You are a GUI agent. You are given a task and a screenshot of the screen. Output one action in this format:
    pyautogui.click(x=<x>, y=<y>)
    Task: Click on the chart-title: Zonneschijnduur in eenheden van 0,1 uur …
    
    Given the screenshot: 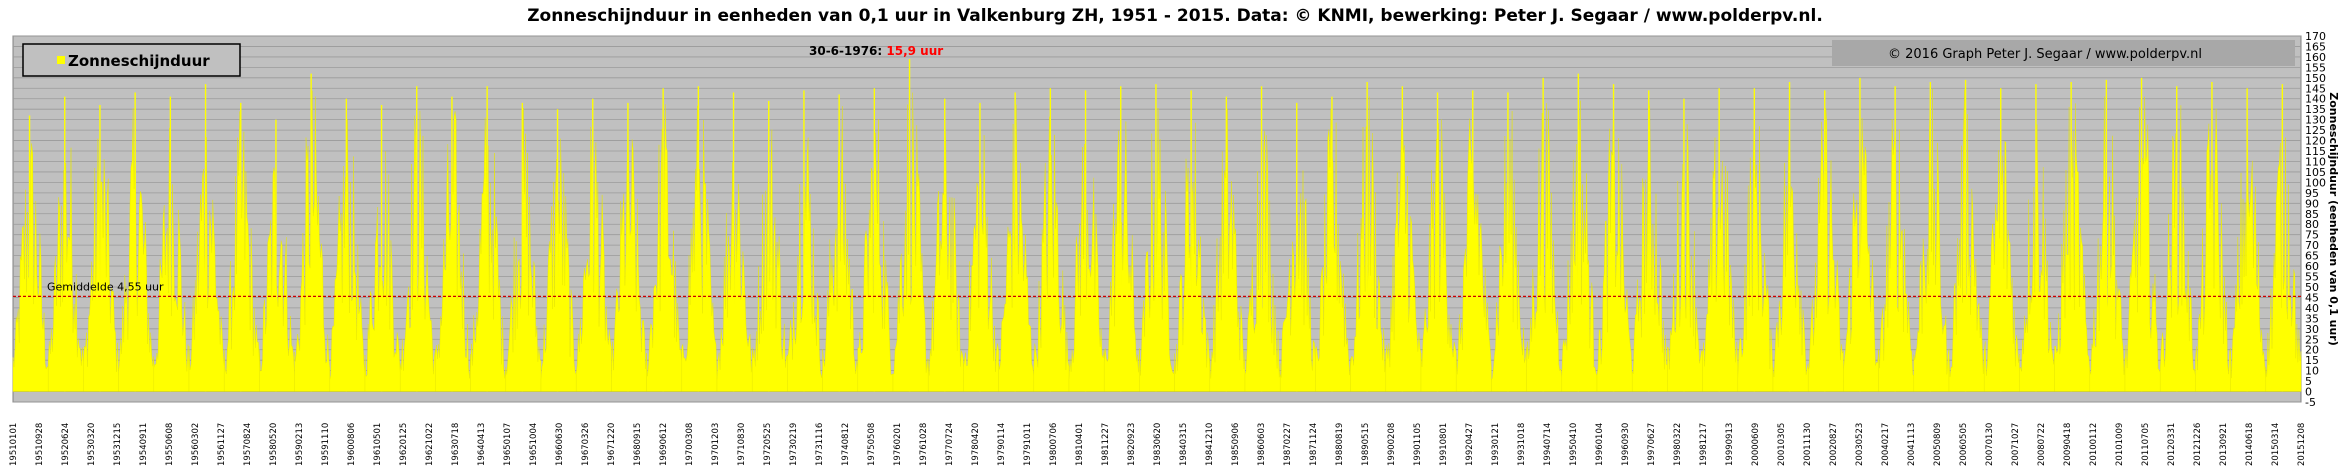 What is the action you would take?
    pyautogui.click(x=1175, y=16)
    